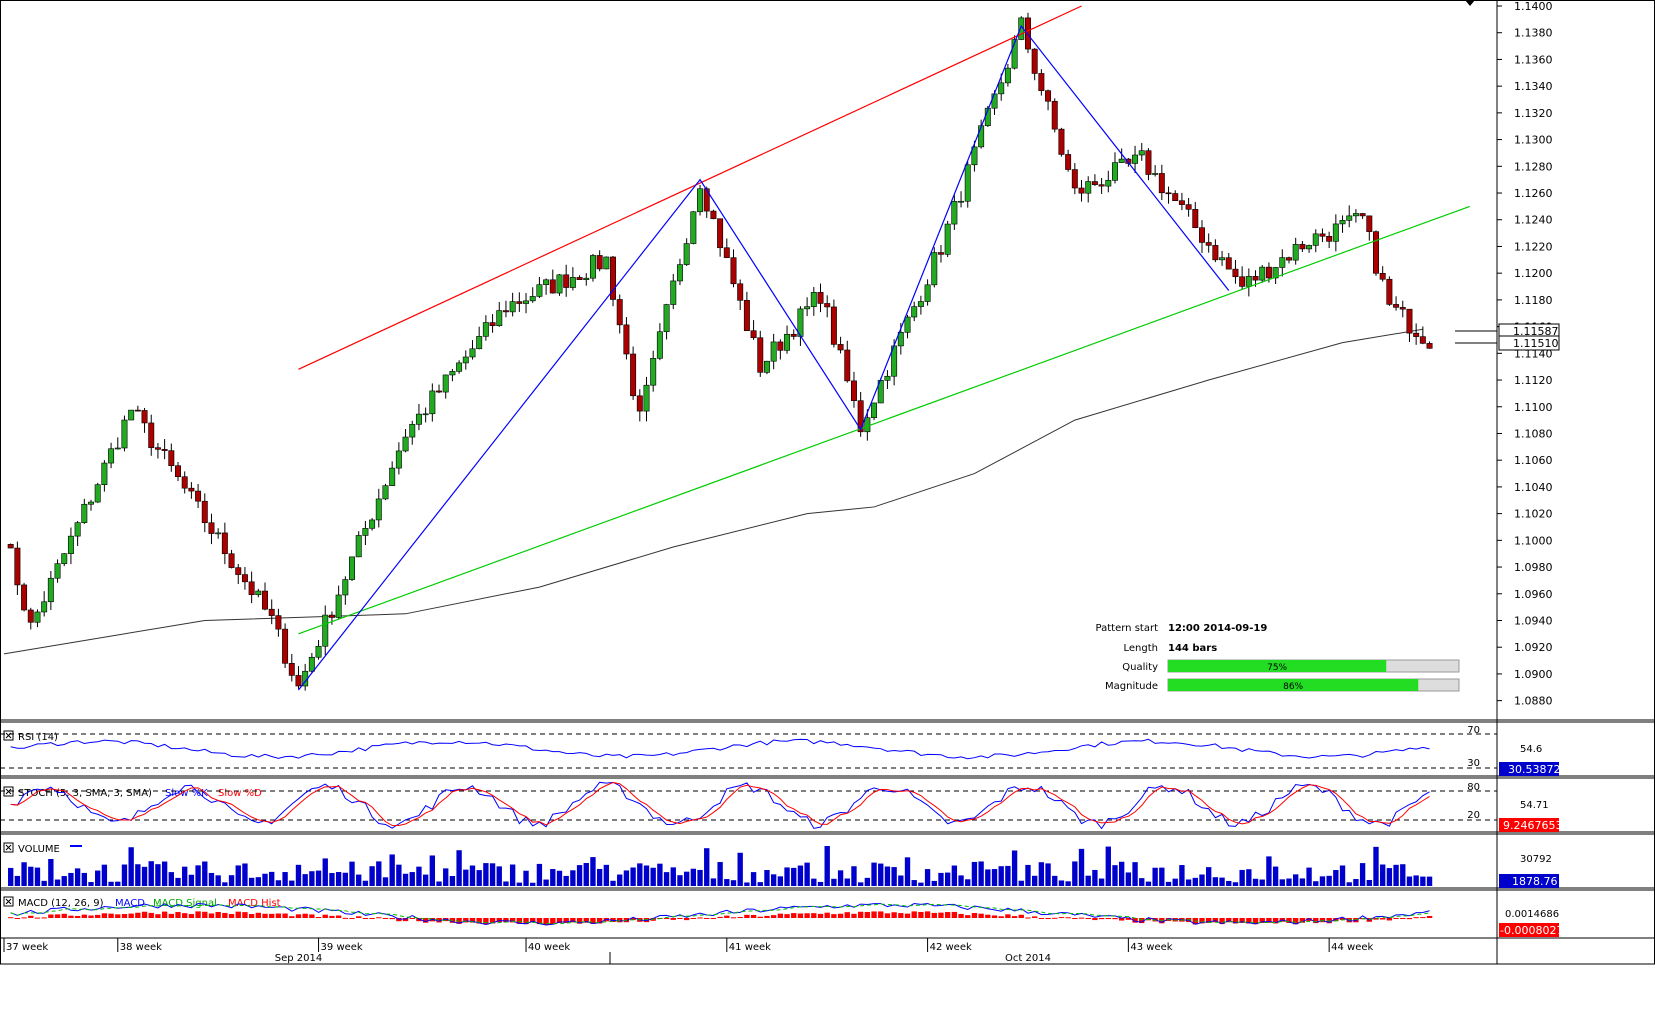  I want to click on stoch-k-line, so click(720, 805).